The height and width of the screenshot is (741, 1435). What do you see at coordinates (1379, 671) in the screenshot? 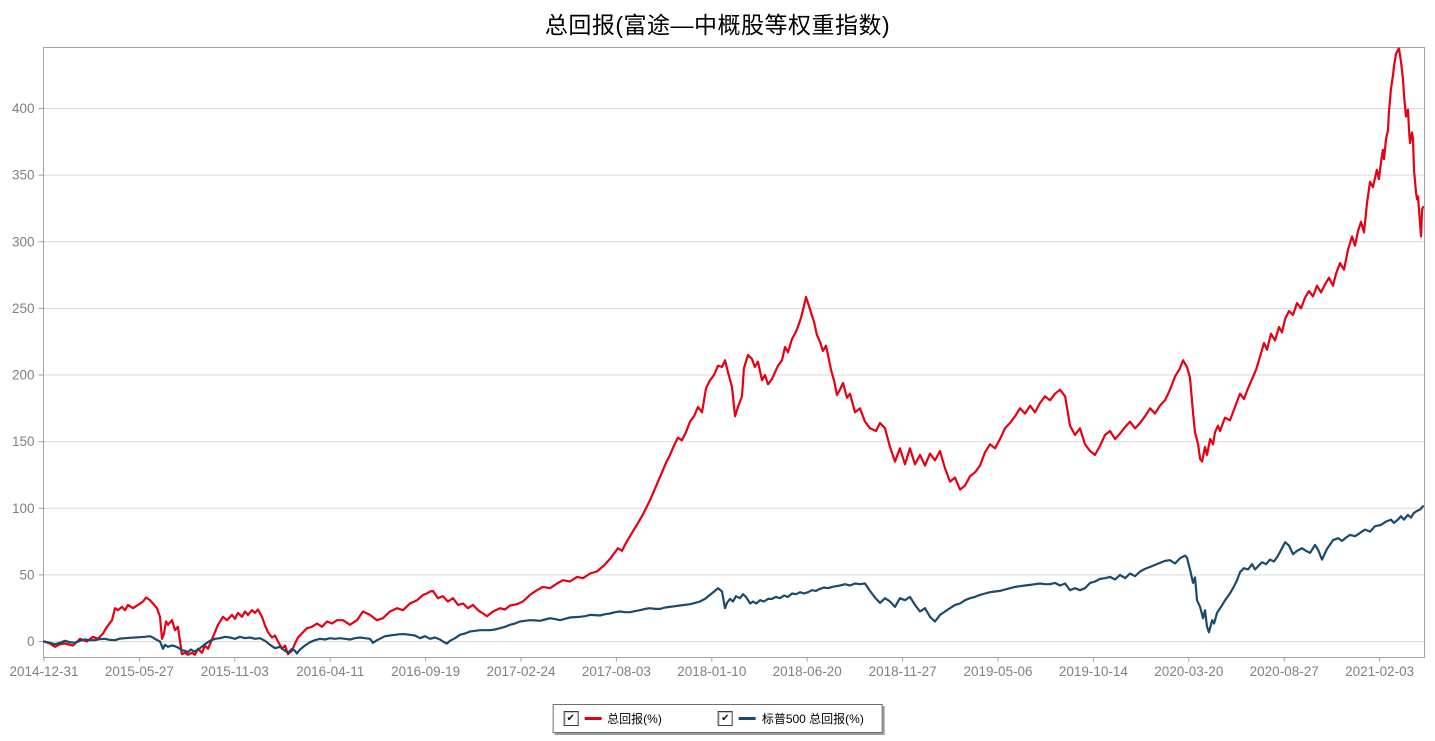
I see `svg-text: 2021-02-03` at bounding box center [1379, 671].